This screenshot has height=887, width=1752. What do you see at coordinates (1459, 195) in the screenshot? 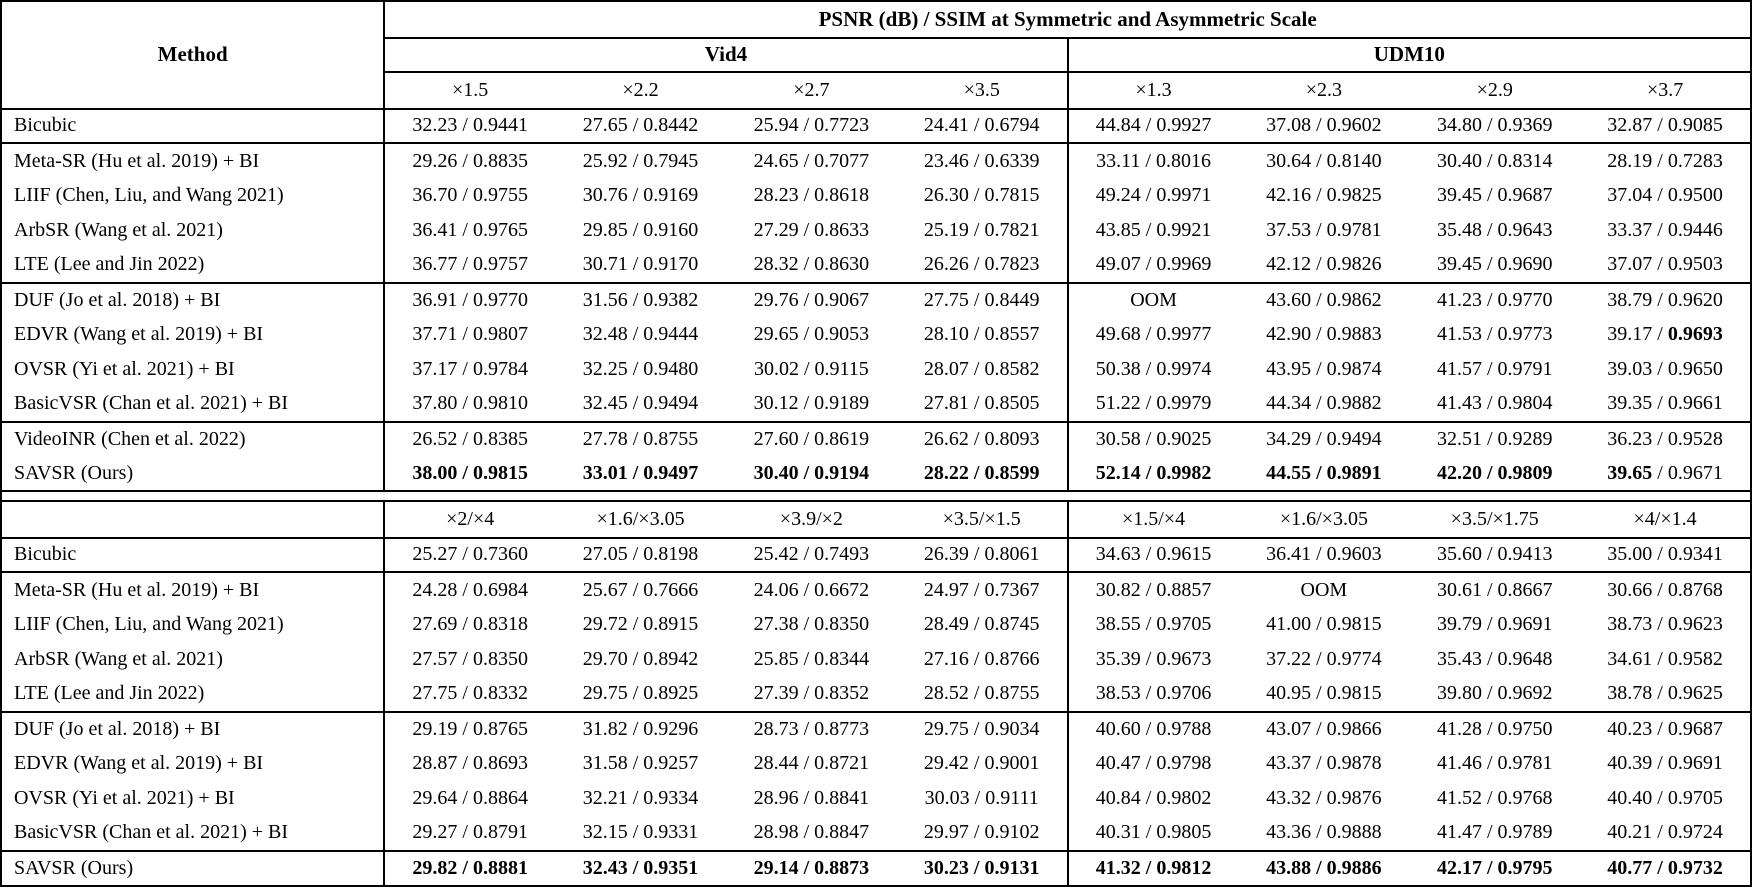
I see `psnr-value: 39.45` at bounding box center [1459, 195].